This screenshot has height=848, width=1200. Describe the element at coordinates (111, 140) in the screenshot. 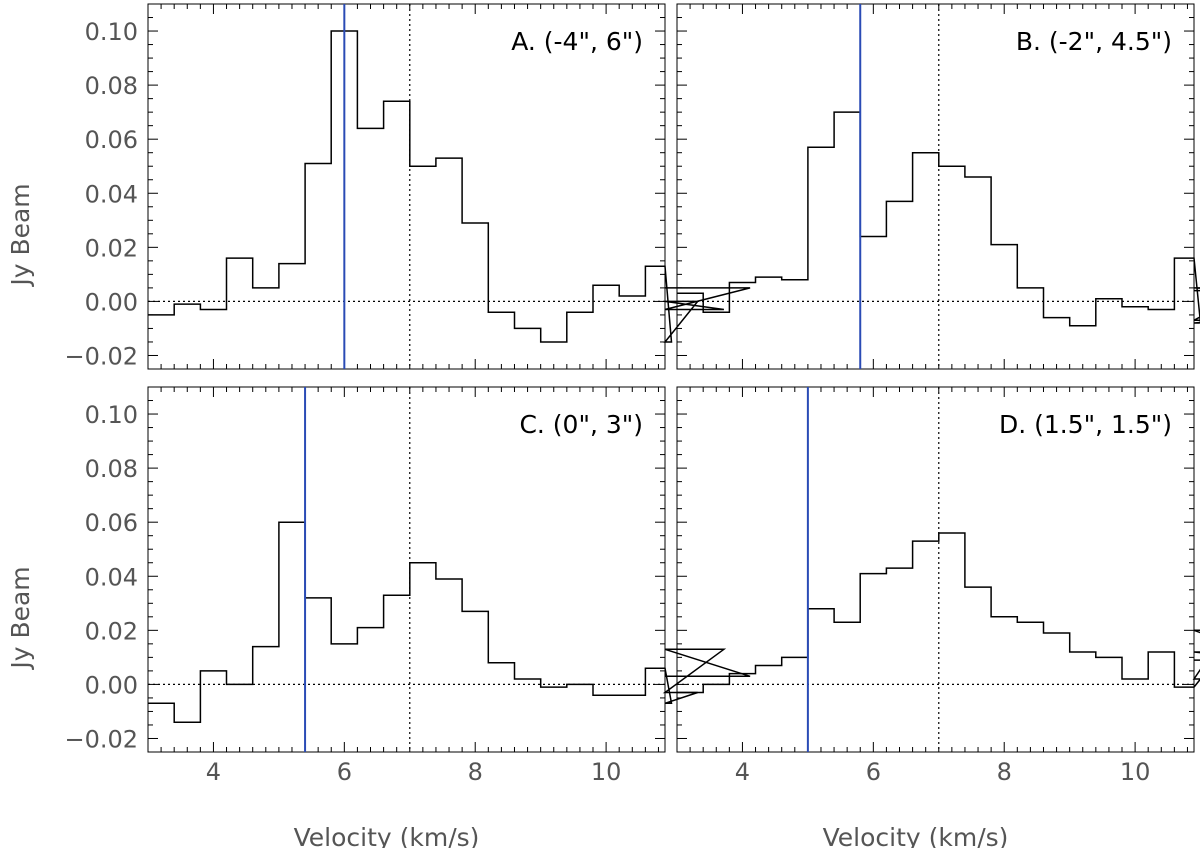

I see `panel-a-y-tick-label: 0.06` at that location.